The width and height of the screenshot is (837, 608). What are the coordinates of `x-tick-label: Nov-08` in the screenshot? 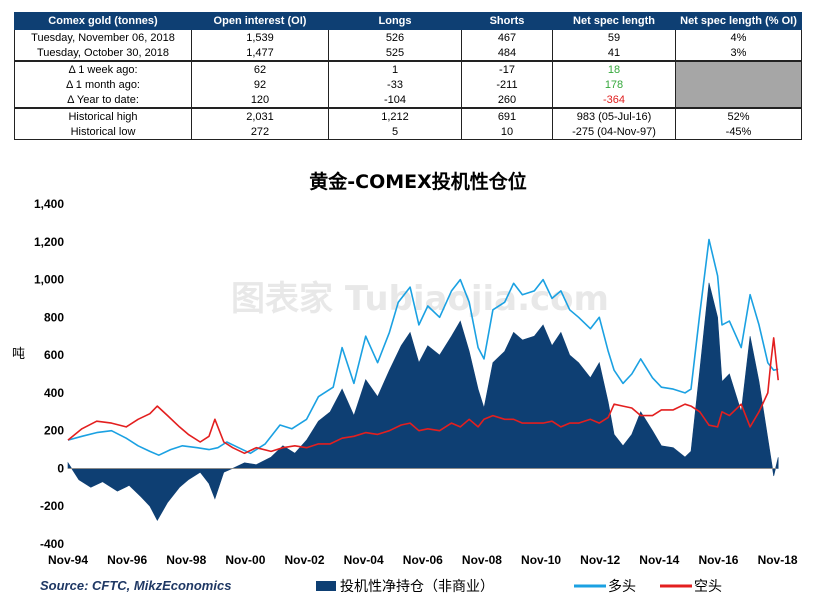 It's located at (482, 560).